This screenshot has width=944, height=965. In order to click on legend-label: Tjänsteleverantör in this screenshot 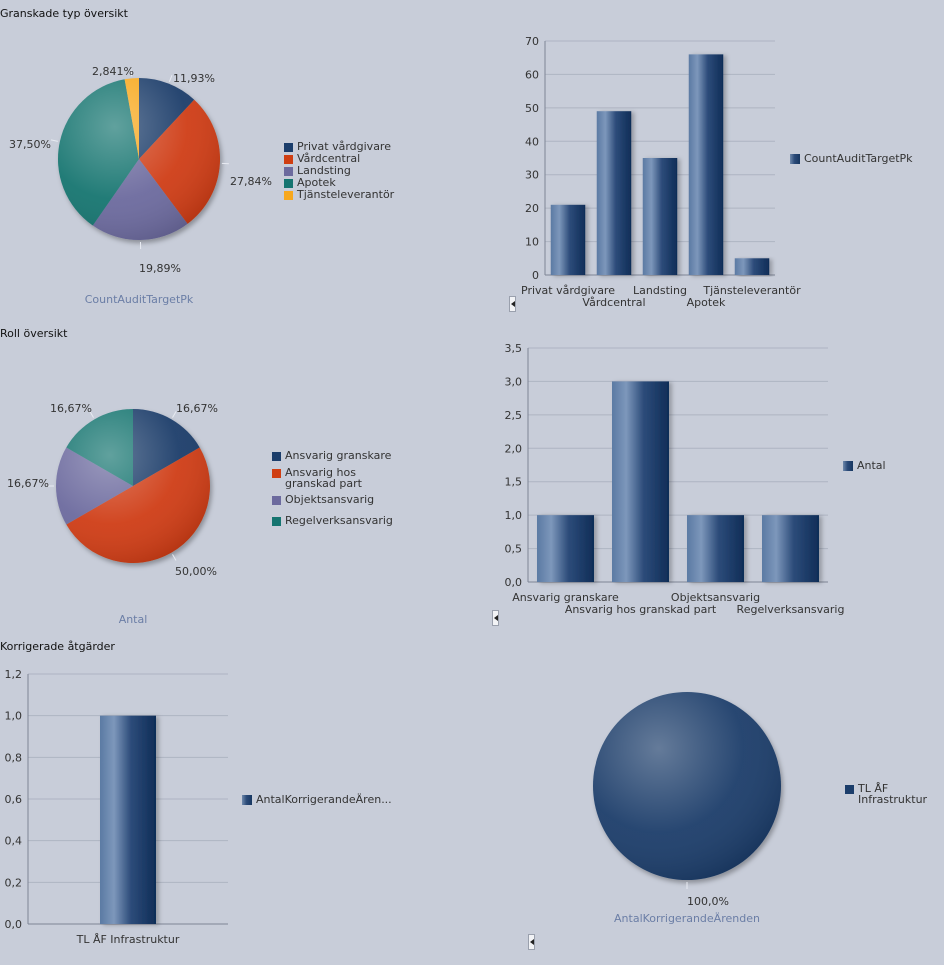, I will do `click(346, 194)`.